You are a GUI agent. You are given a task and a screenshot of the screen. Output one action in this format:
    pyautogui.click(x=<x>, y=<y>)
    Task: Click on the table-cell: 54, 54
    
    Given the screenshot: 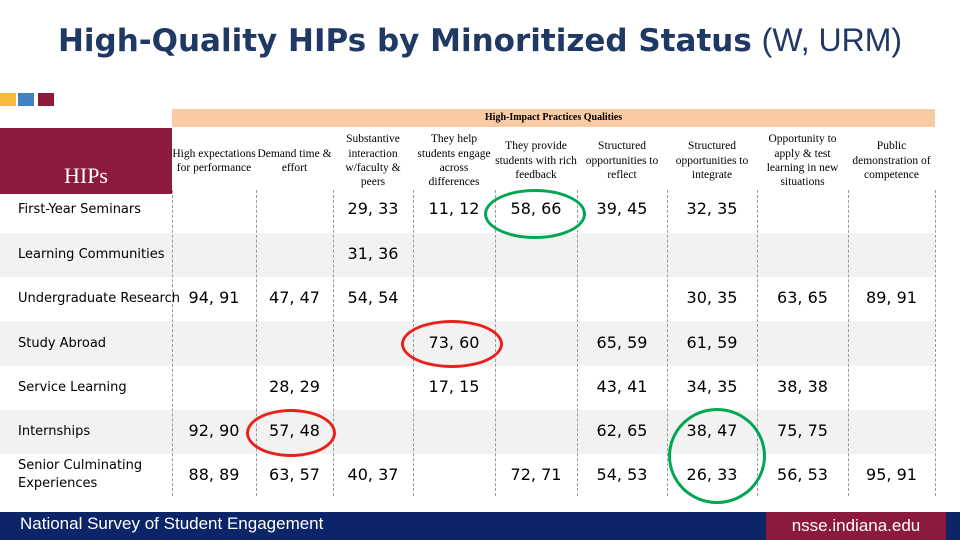 What is the action you would take?
    pyautogui.click(x=373, y=297)
    